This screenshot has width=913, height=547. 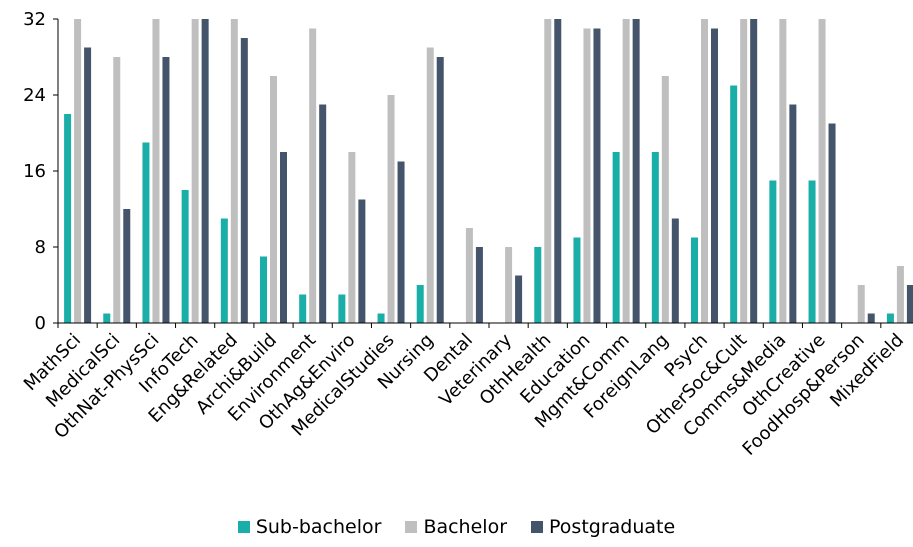 What do you see at coordinates (146, 232) in the screenshot?
I see `bar-sub-bachelor-othnat-physsci` at bounding box center [146, 232].